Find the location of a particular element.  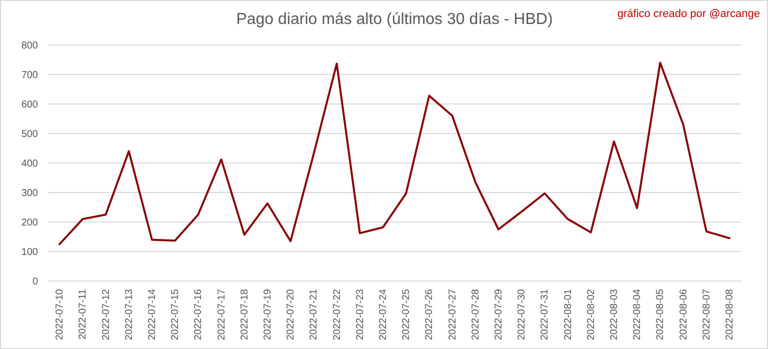

y-tick-label: 100 is located at coordinates (29, 252).